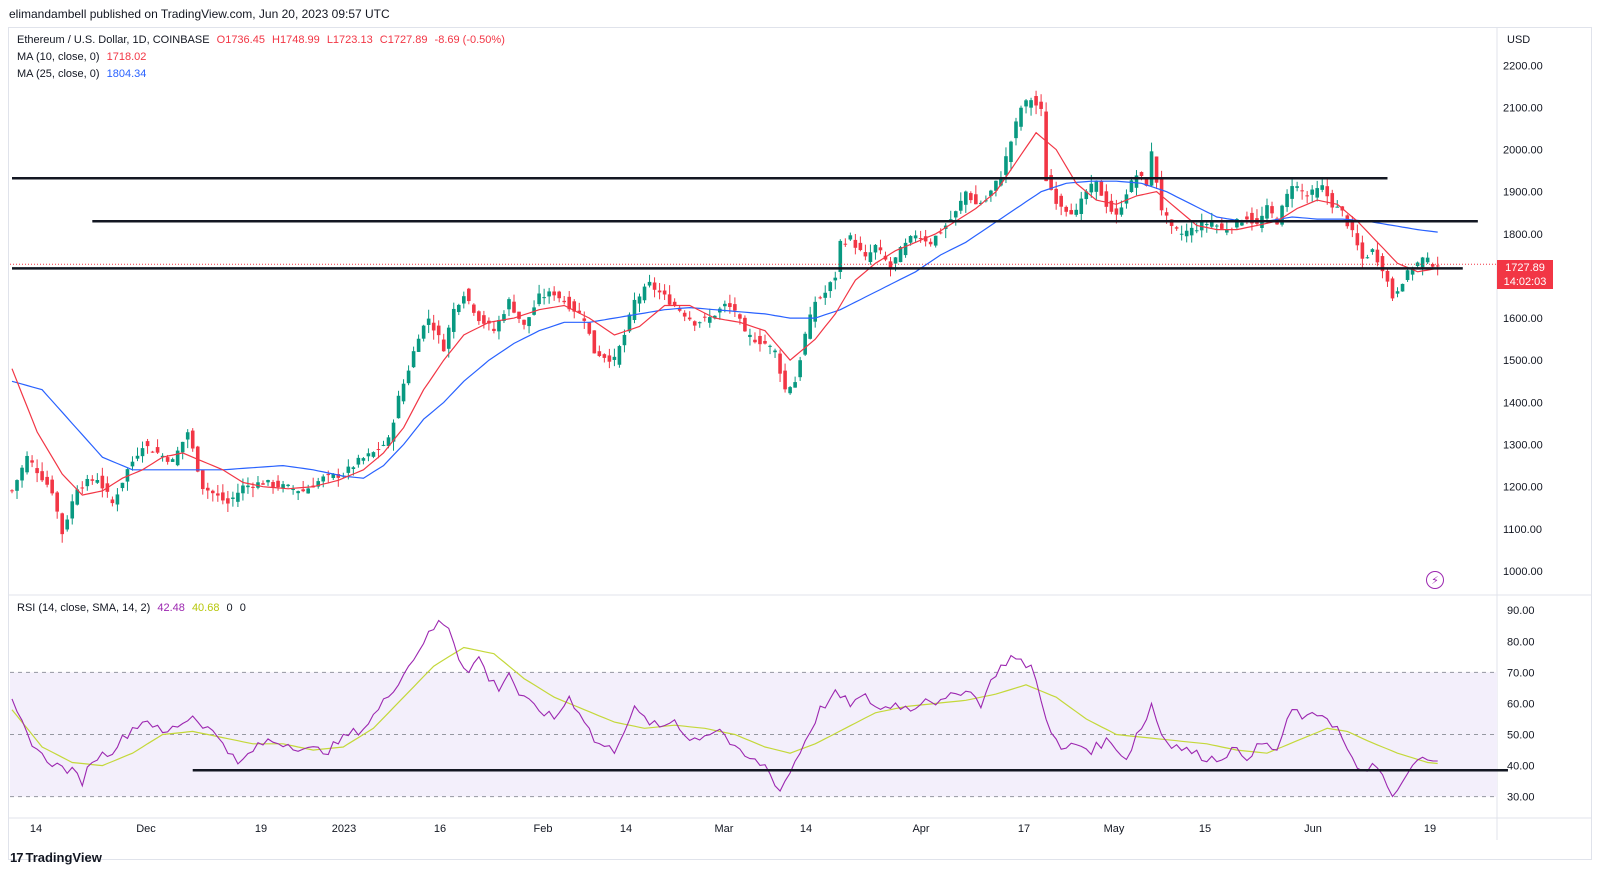 The image size is (1600, 894). What do you see at coordinates (1521, 704) in the screenshot?
I see `rsi-tick-label: 60.00` at bounding box center [1521, 704].